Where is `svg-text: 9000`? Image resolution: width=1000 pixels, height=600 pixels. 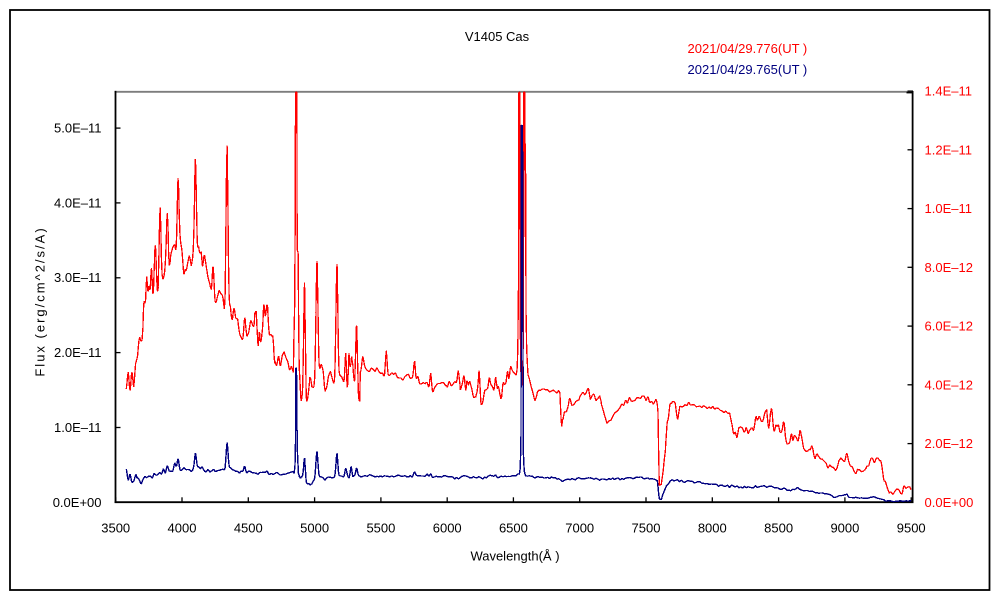 svg-text: 9000 is located at coordinates (844, 528).